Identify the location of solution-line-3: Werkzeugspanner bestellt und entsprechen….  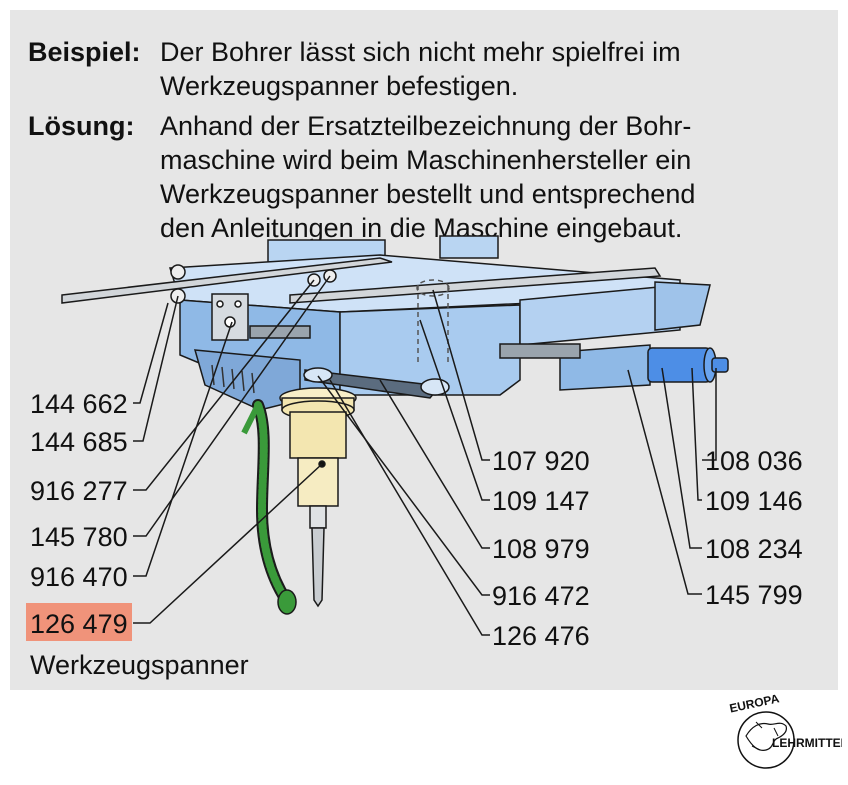
(428, 194).